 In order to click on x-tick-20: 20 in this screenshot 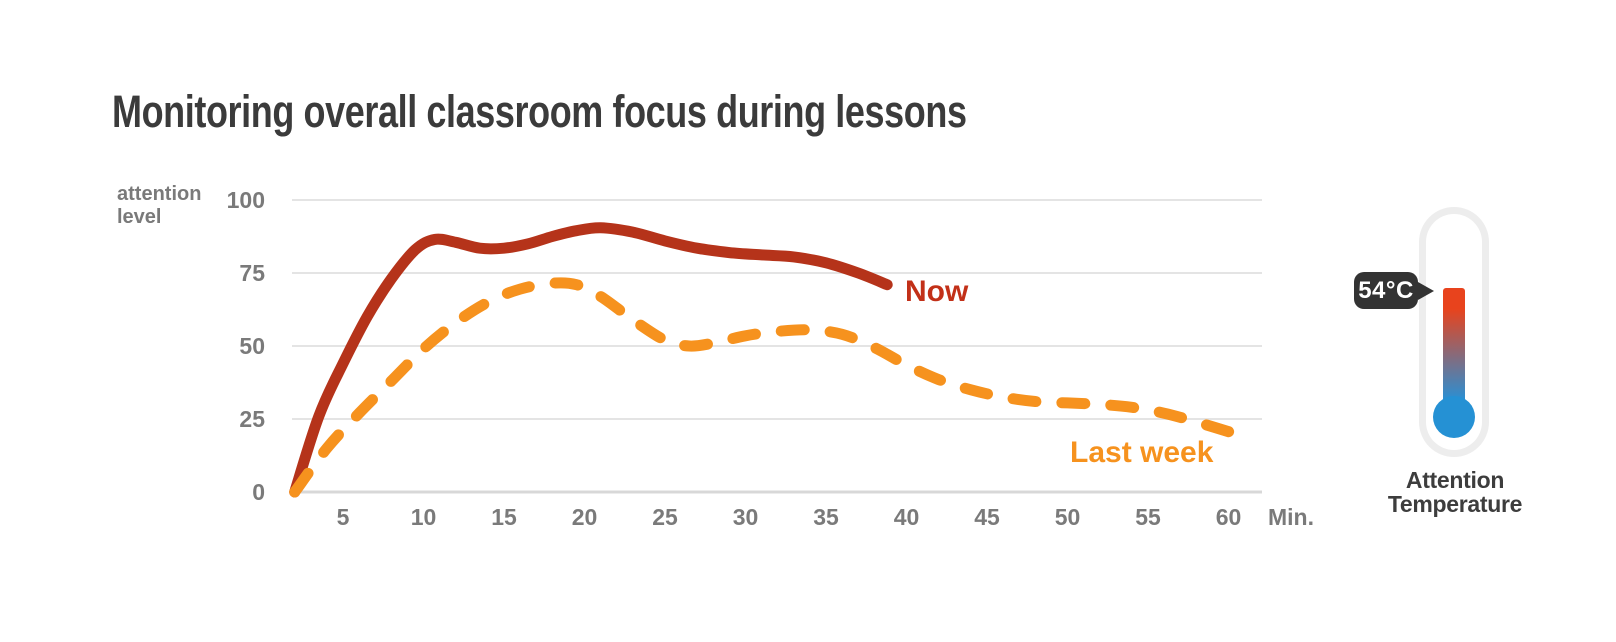, I will do `click(585, 517)`.